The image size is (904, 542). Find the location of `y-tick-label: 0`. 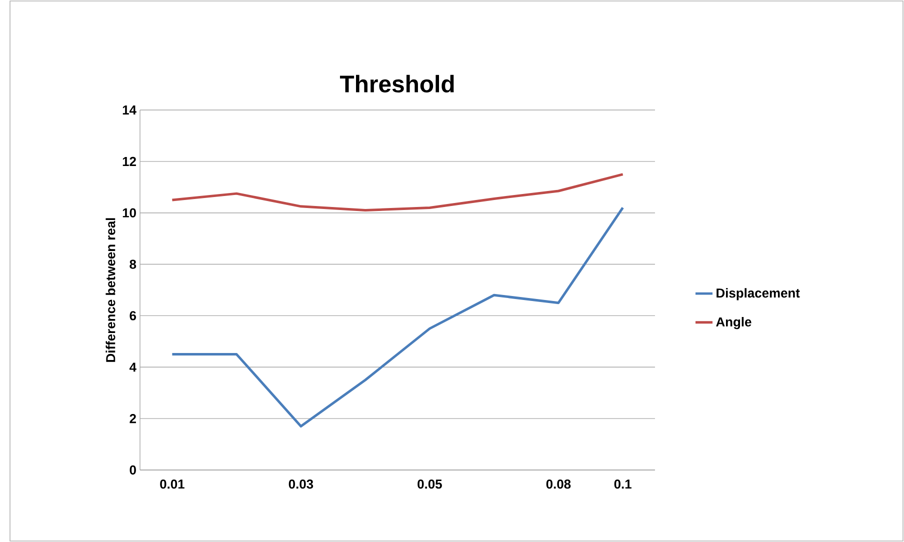

y-tick-label: 0 is located at coordinates (133, 470).